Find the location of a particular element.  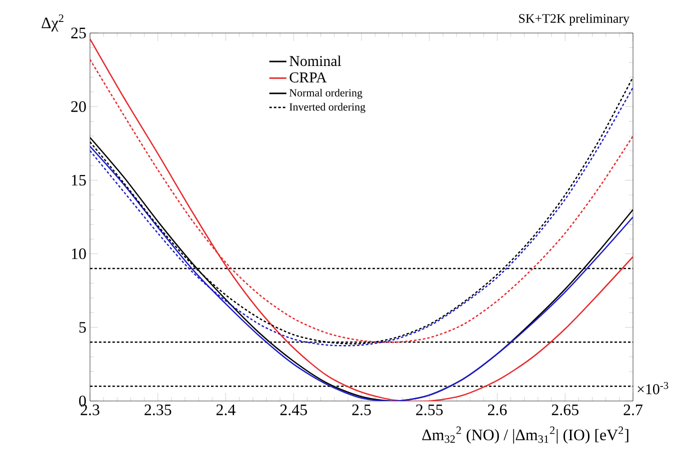

text: Δm$_{32}$$^{2}$ (NO) / |Δm$_{31}$$^{2}$| (IO) [eV$^{2}$] is located at coordinates (525, 435).